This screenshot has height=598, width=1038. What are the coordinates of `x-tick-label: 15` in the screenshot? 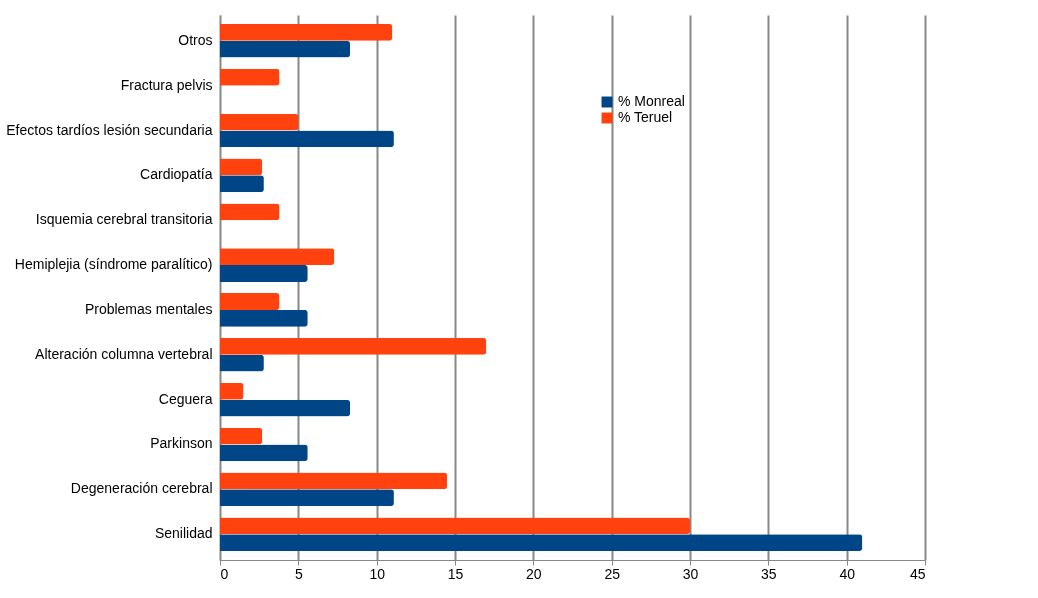 It's located at (455, 573).